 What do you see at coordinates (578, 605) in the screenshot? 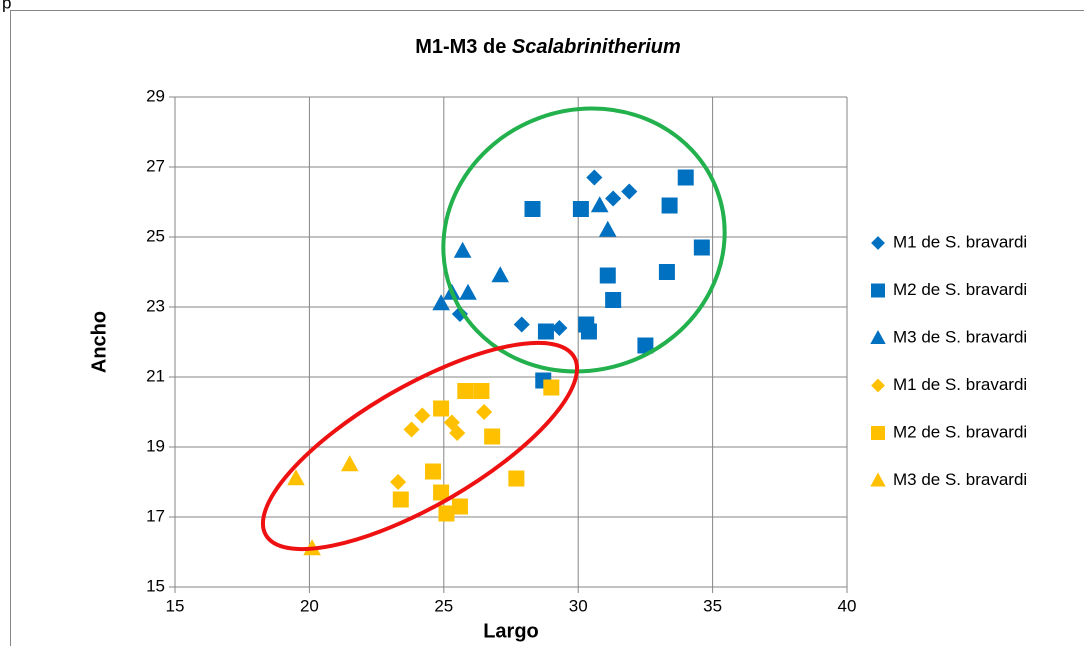
I see `x-tick-label: 30` at bounding box center [578, 605].